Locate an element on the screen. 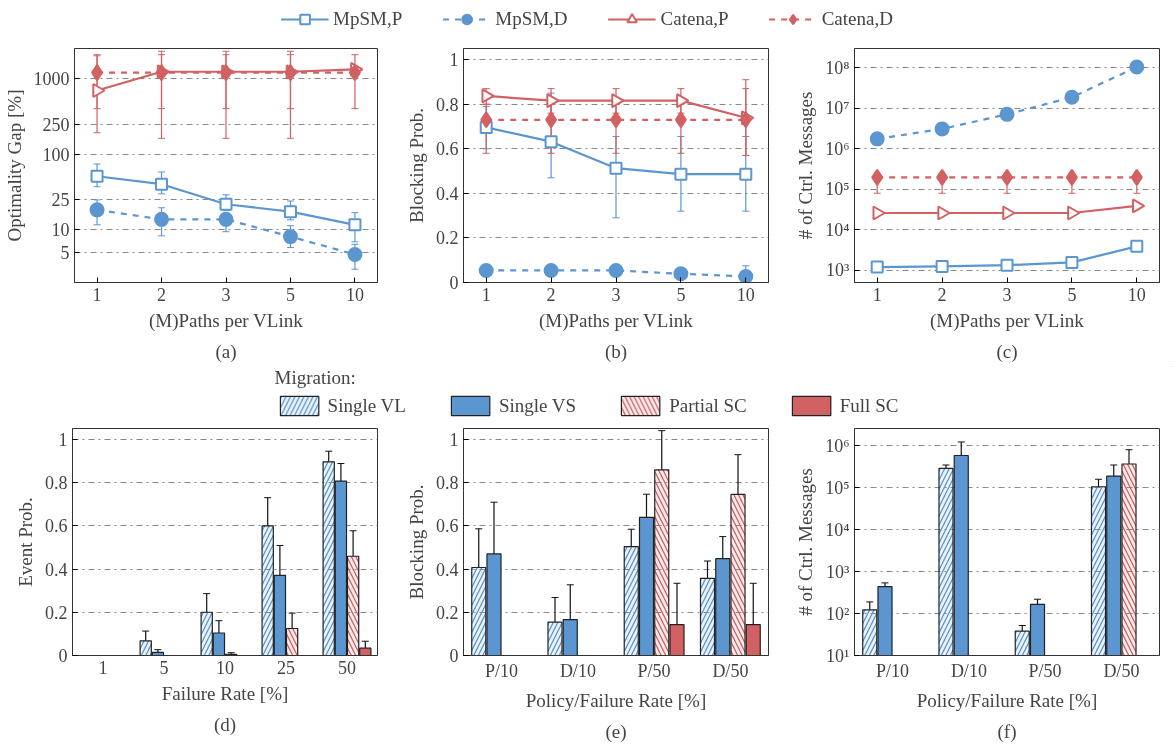 This screenshot has height=754, width=1173. legend-label: Catena,P is located at coordinates (694, 19).